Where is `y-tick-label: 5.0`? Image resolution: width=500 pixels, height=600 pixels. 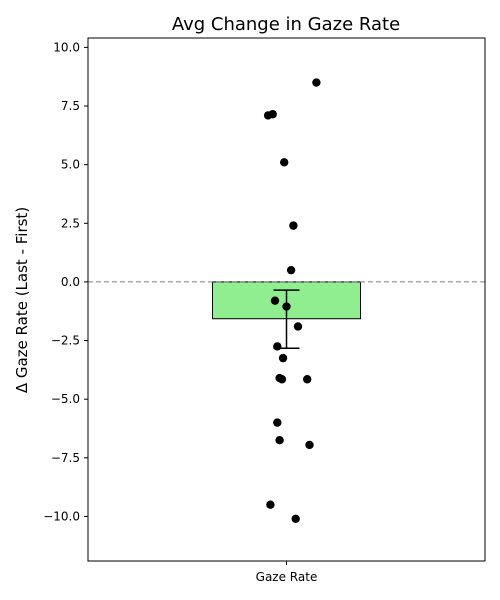
y-tick-label: 5.0 is located at coordinates (70, 165).